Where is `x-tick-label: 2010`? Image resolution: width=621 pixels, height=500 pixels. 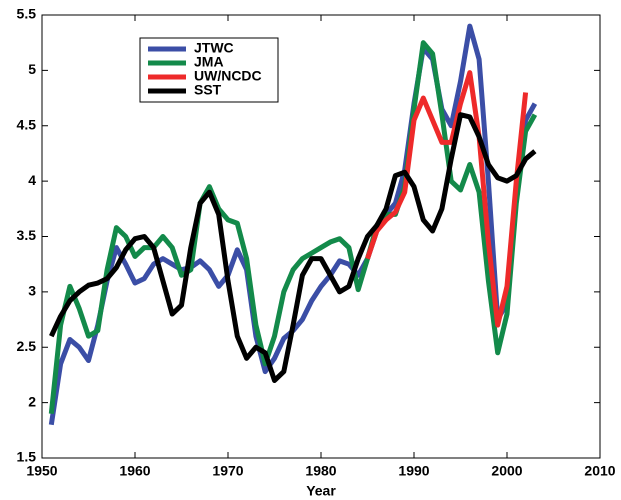
x-tick-label: 2010 is located at coordinates (599, 471).